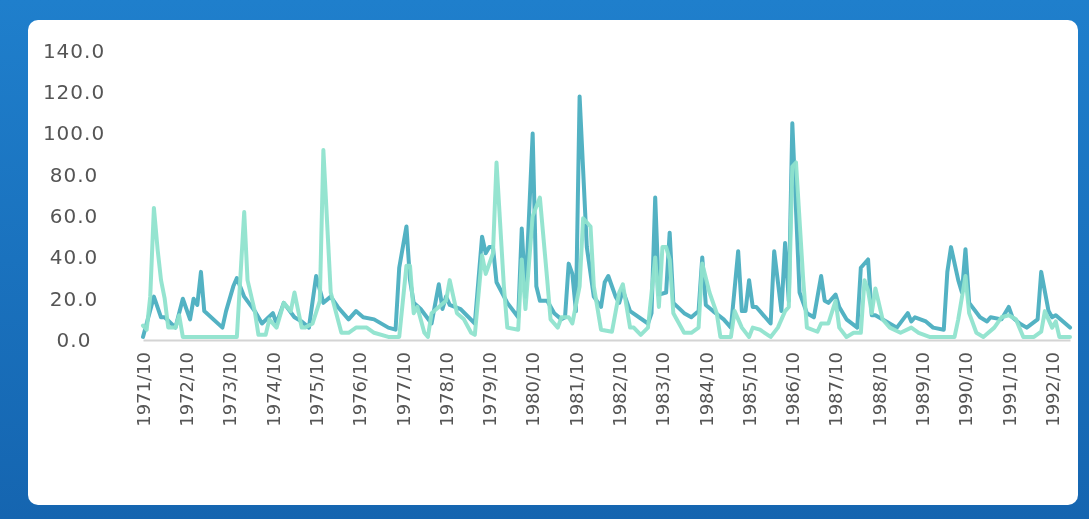  What do you see at coordinates (74, 339) in the screenshot?
I see `y-tick-label: 0.0` at bounding box center [74, 339].